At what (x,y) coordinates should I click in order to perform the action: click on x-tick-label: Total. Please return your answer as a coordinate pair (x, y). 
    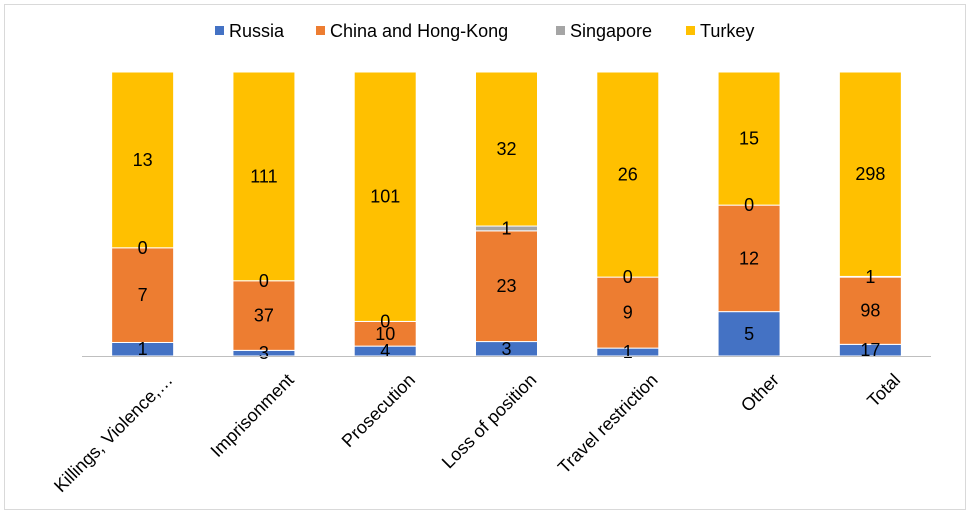
    Looking at the image, I should click on (883, 390).